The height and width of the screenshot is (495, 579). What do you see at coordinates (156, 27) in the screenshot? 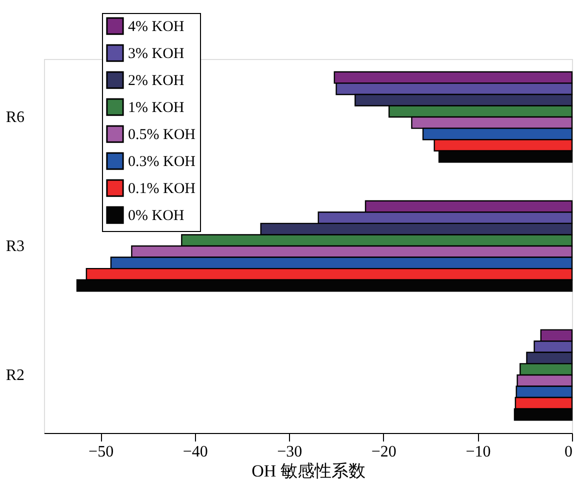
I see `legend-label: 4% KOH` at bounding box center [156, 27].